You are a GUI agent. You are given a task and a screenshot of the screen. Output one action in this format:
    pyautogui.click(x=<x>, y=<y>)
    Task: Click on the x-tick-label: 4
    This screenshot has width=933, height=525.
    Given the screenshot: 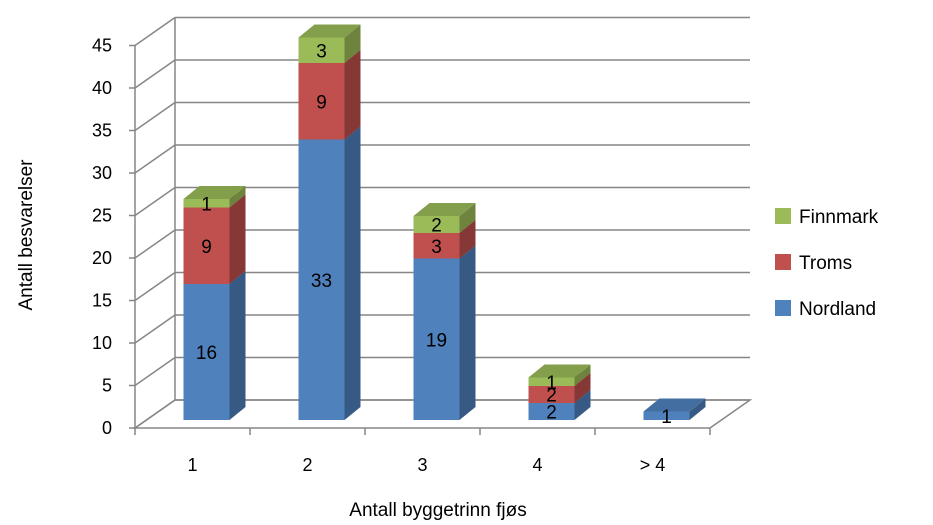 What is the action you would take?
    pyautogui.click(x=537, y=465)
    